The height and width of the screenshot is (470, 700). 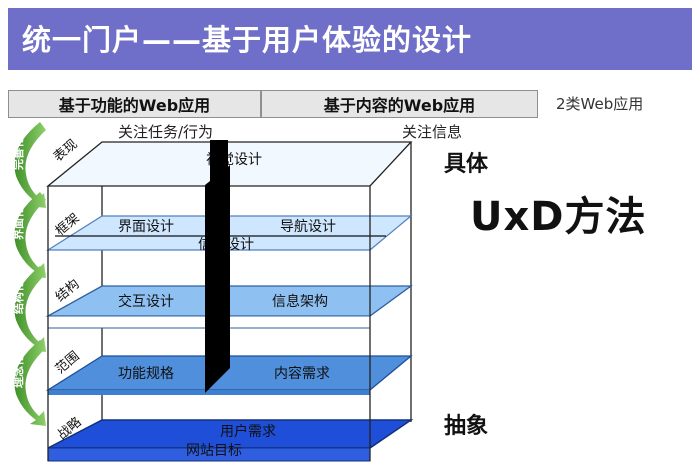 I want to click on layer-skeleton-left: 界面设计, so click(x=146, y=227).